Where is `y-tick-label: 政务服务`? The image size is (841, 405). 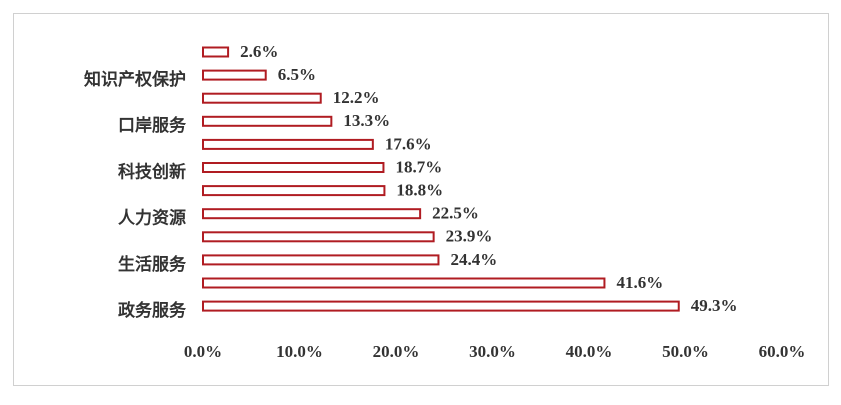
y-tick-label: 政务服务 is located at coordinates (152, 310).